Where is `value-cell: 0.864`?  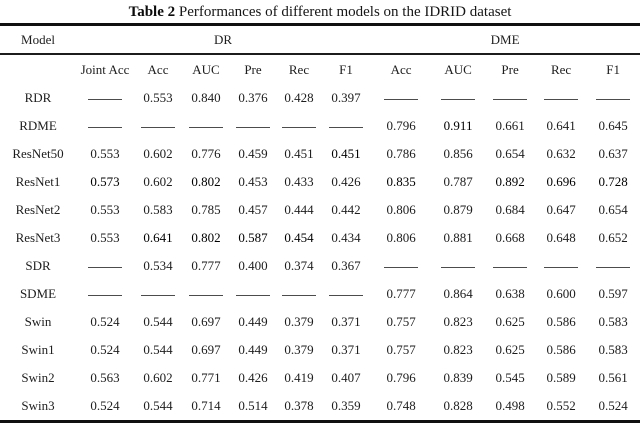
value-cell: 0.864 is located at coordinates (458, 293).